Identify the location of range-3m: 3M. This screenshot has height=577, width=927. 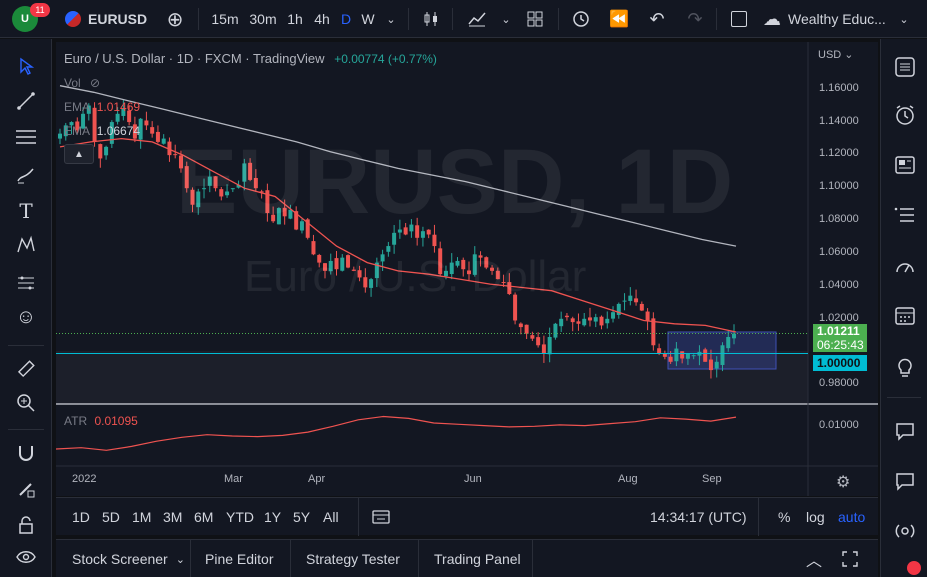
(173, 517).